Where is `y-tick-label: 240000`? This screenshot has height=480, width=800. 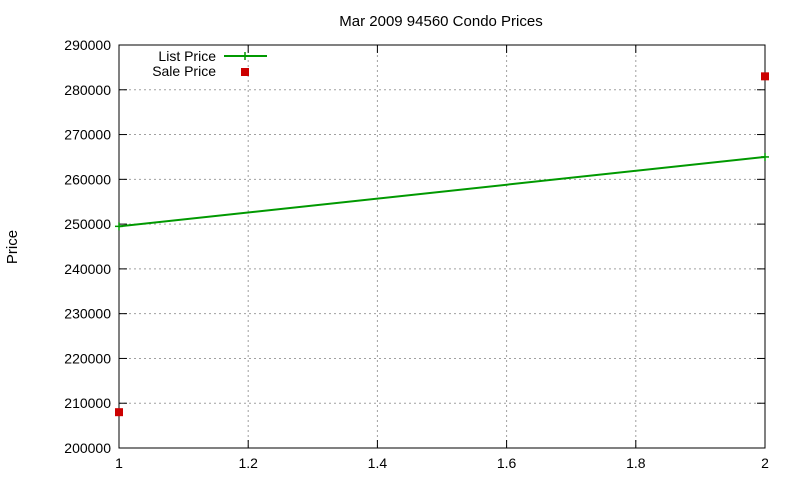 y-tick-label: 240000 is located at coordinates (87, 269).